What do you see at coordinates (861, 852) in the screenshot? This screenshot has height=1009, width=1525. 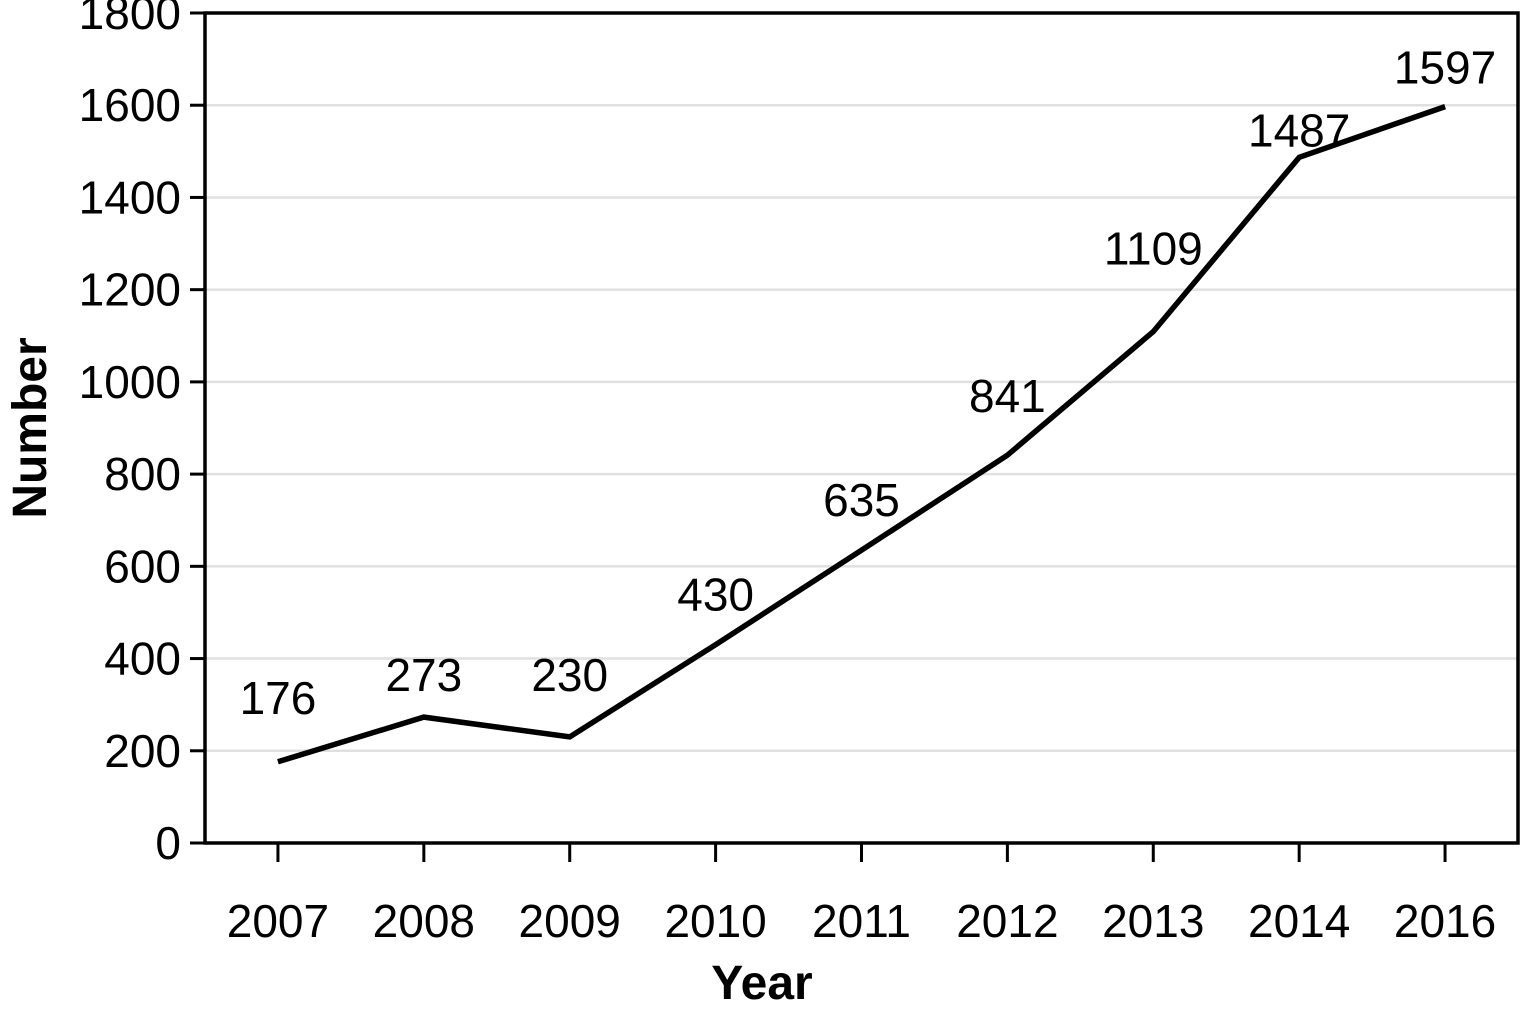 I see `x-axis-ticks` at bounding box center [861, 852].